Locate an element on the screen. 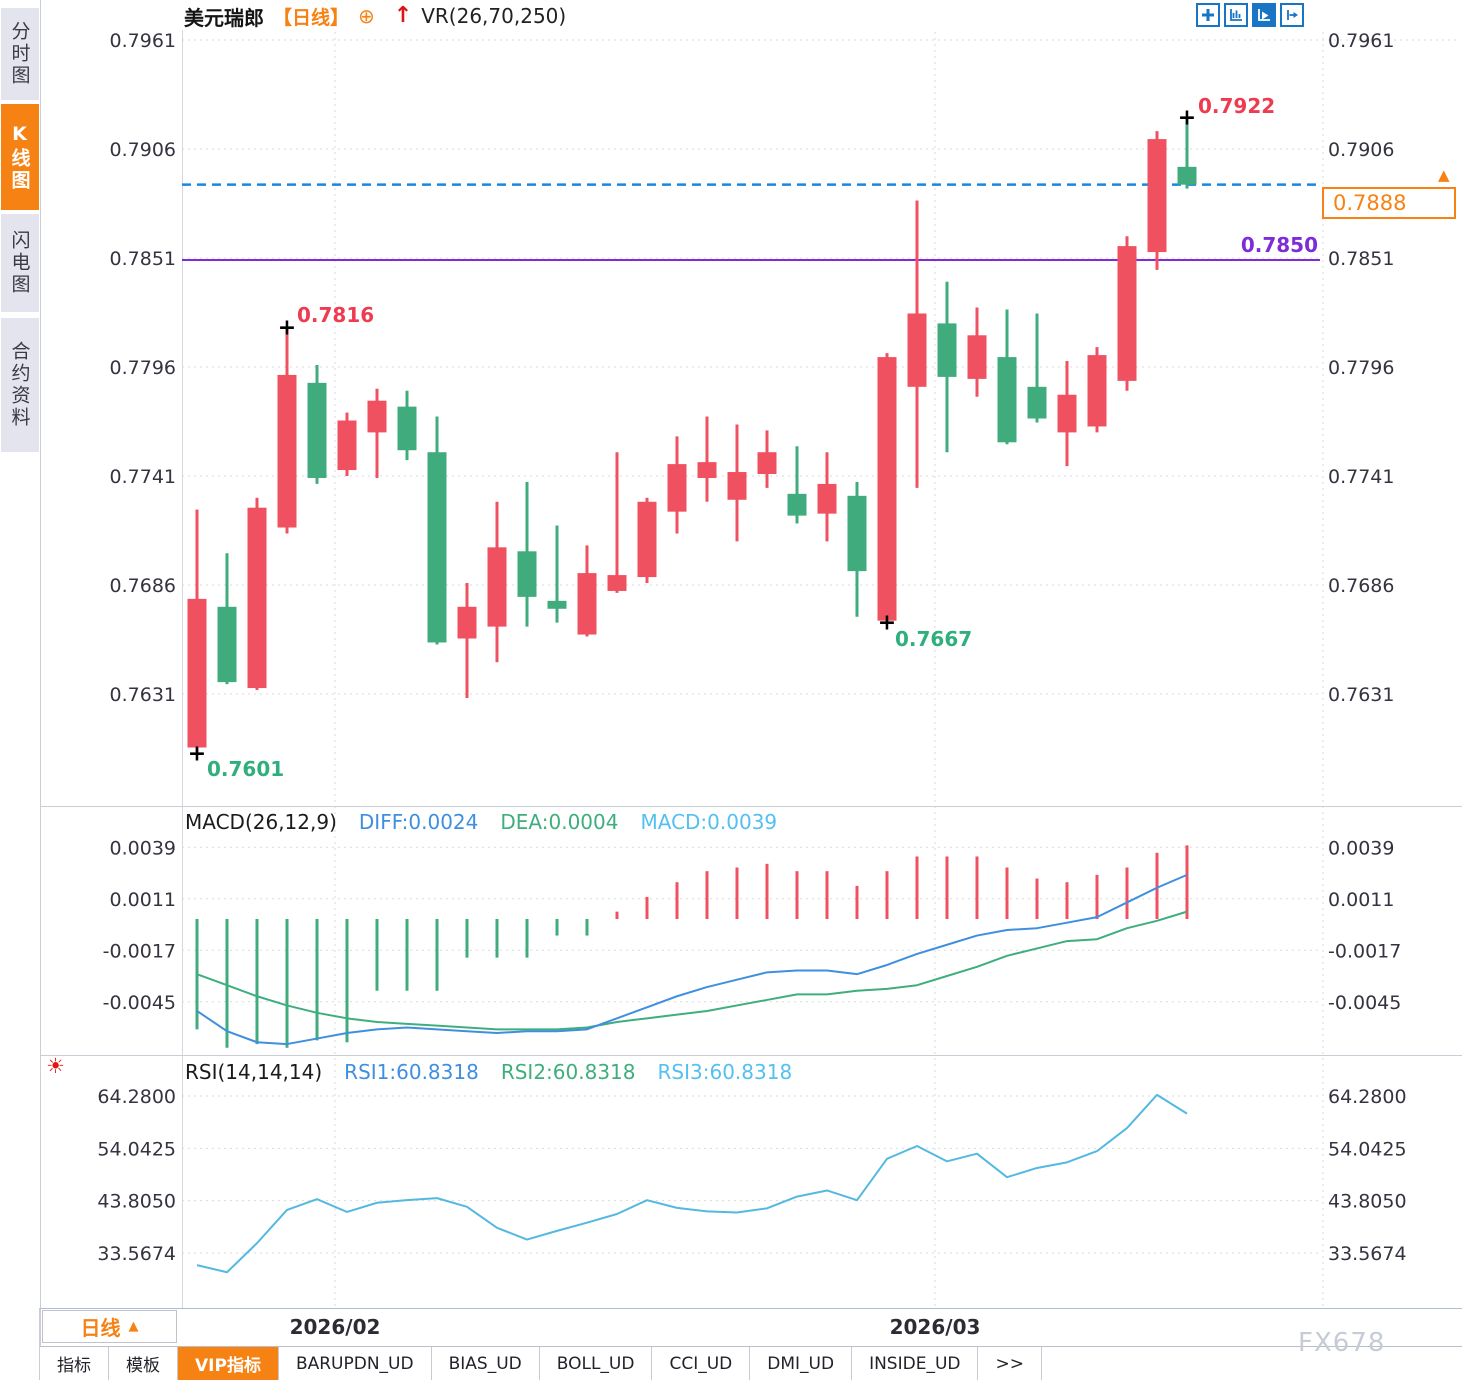  macd-tick-left: 0.0039 is located at coordinates (143, 848).